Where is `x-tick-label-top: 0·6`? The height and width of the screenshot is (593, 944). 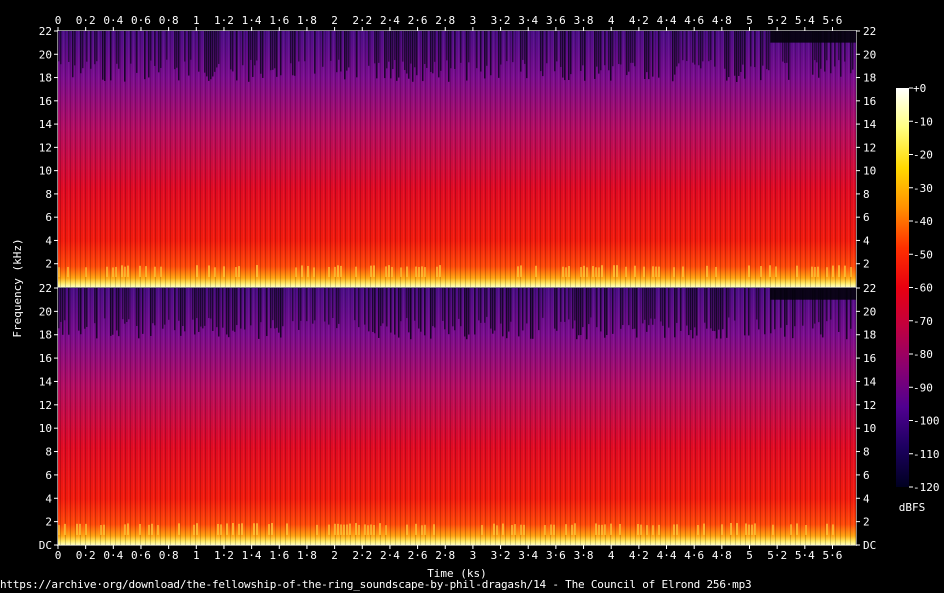
x-tick-label-top: 0·6 is located at coordinates (141, 20).